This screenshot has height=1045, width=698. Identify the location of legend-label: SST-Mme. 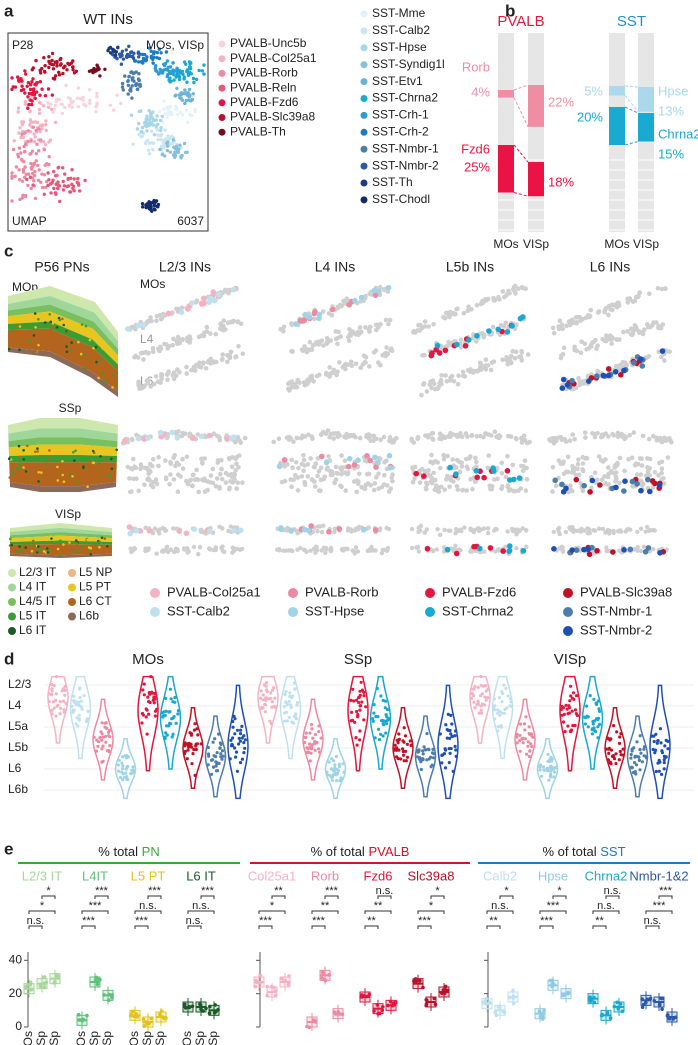
(399, 13).